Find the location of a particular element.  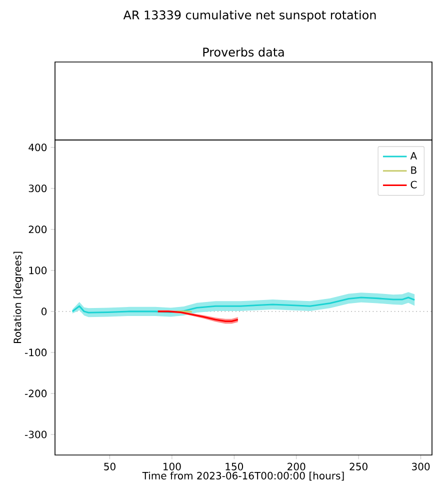

x-axis-title: Time from 2023-06-16T00:00:00 [hours] is located at coordinates (243, 476).